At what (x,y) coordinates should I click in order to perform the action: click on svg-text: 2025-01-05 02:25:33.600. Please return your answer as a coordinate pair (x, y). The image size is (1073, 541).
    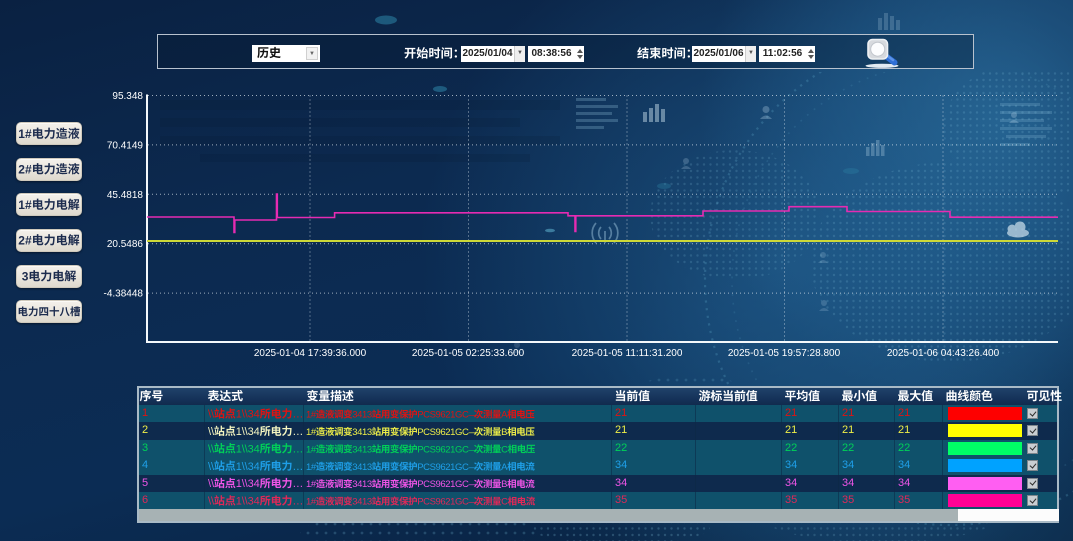
    Looking at the image, I should click on (468, 353).